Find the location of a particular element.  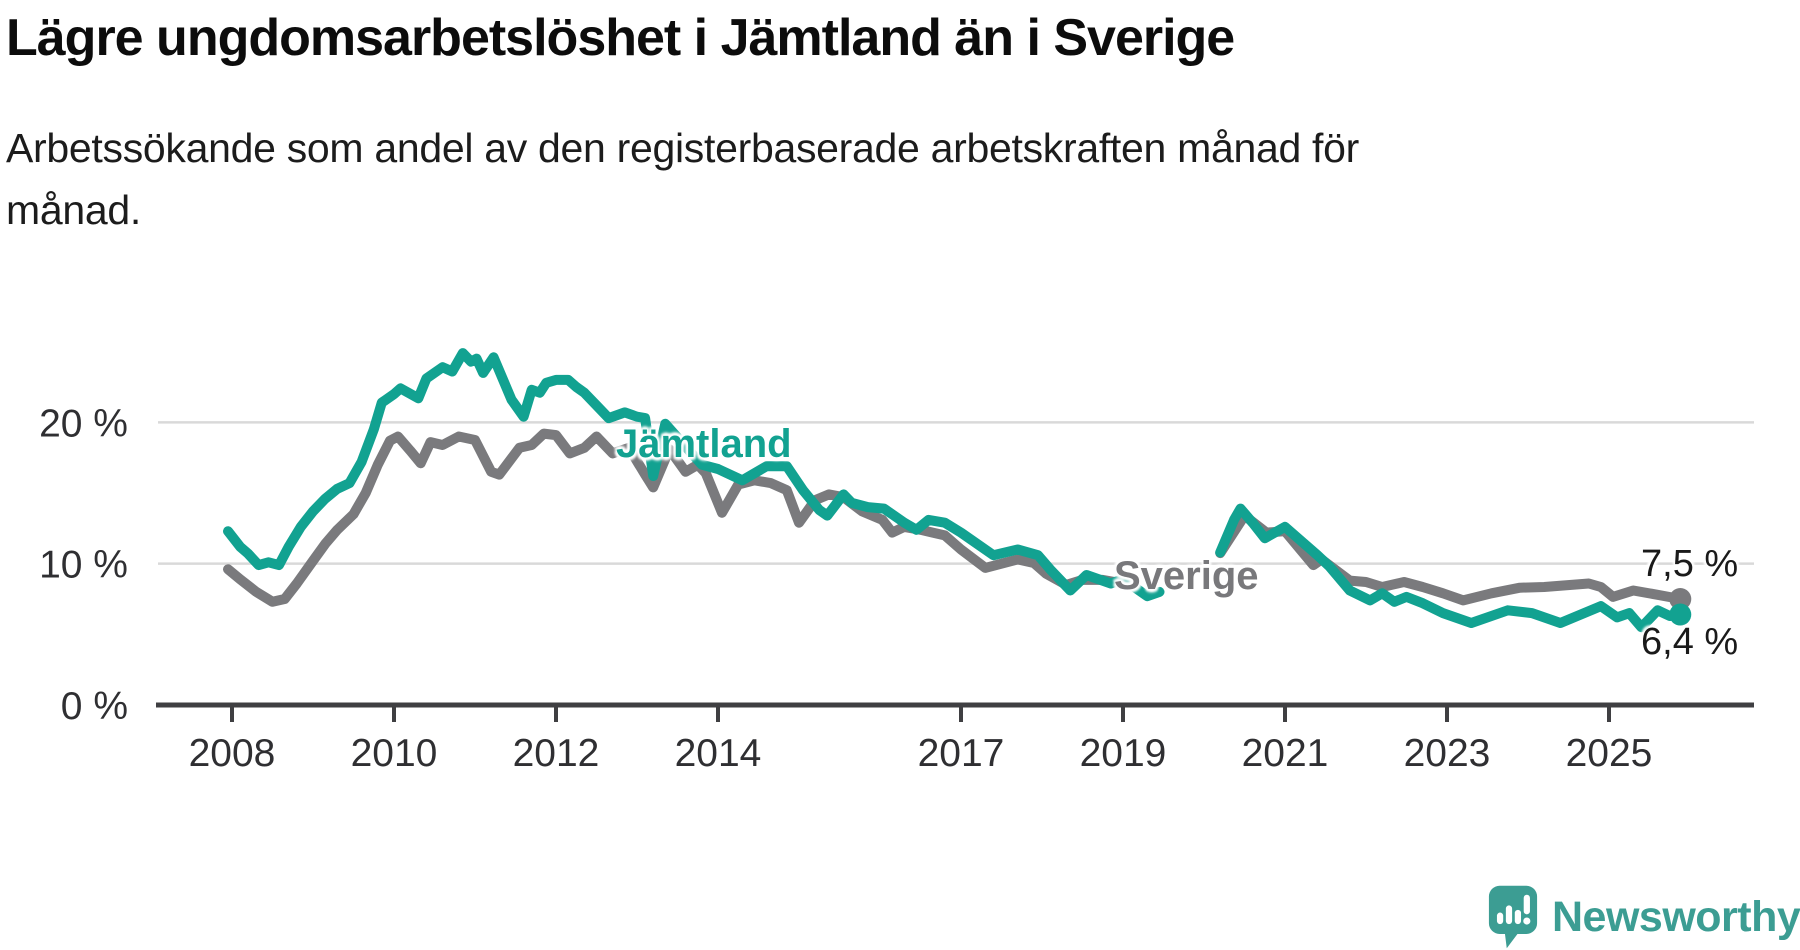

y-tick-label-0: 0 % is located at coordinates (94, 706).